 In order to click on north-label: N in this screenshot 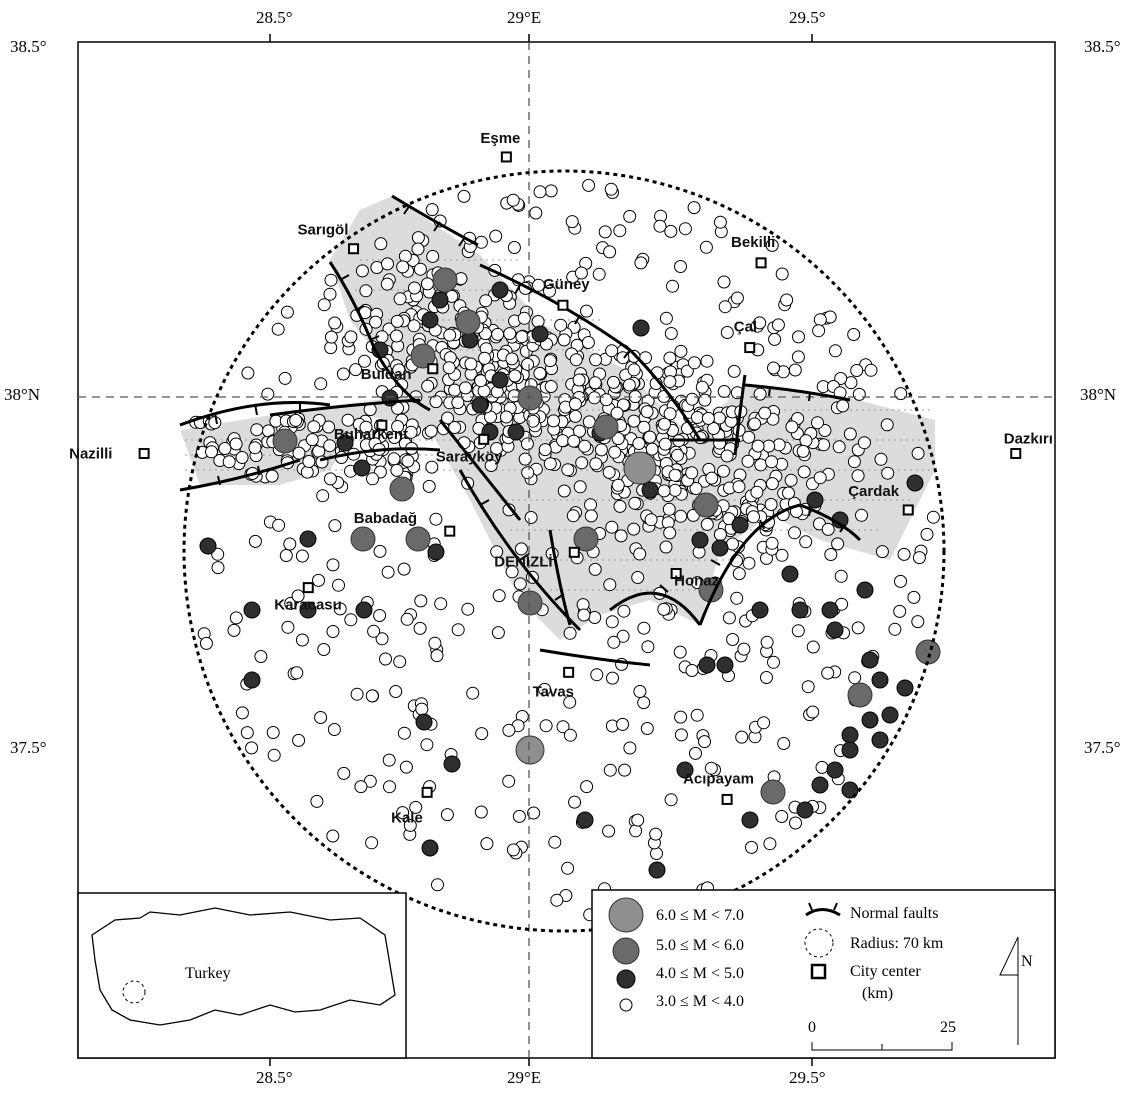, I will do `click(1027, 961)`.